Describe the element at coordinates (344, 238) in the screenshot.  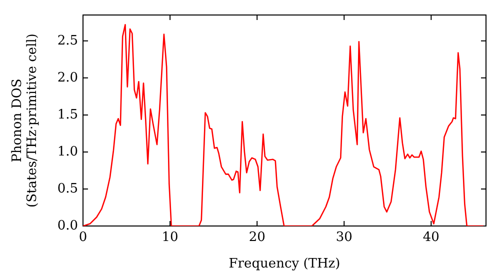
I see `x-tick-label: 30` at that location.